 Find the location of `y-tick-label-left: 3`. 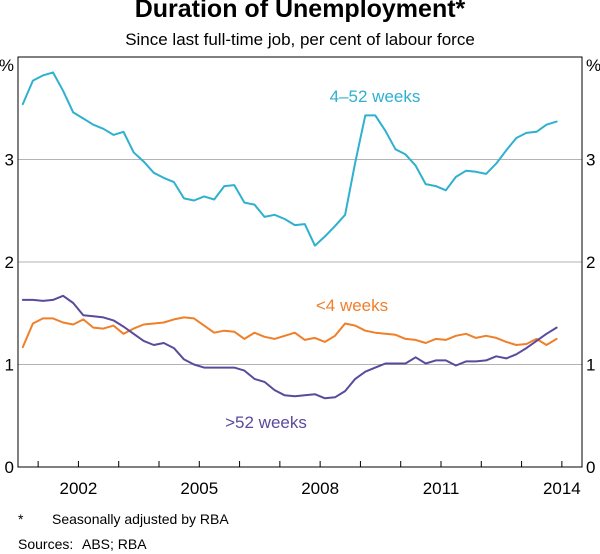

y-tick-label-left: 3 is located at coordinates (9, 160).